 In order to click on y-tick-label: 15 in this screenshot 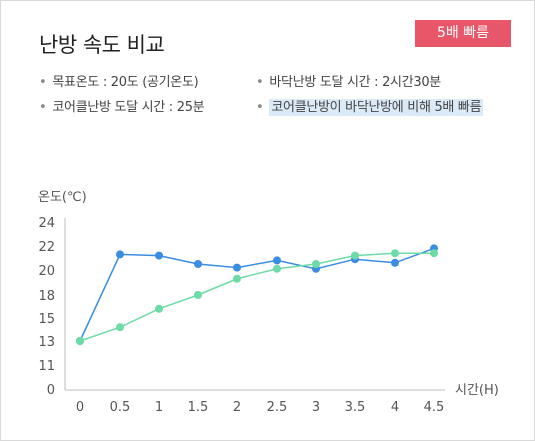, I will do `click(46, 319)`.